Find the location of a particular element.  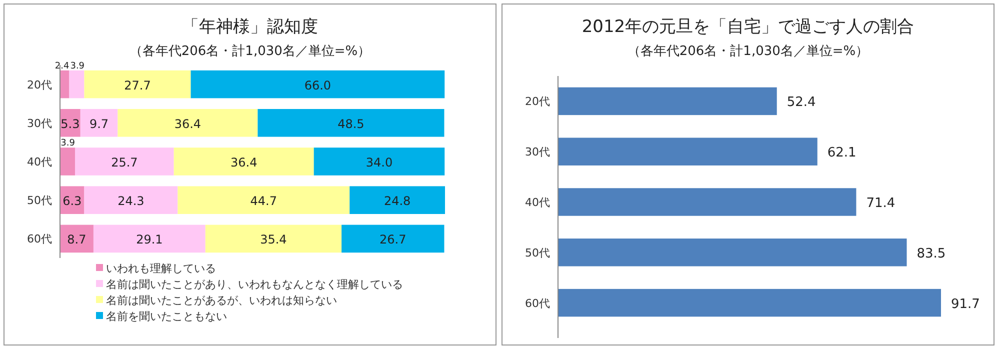

data-label: 52.4 is located at coordinates (801, 102).